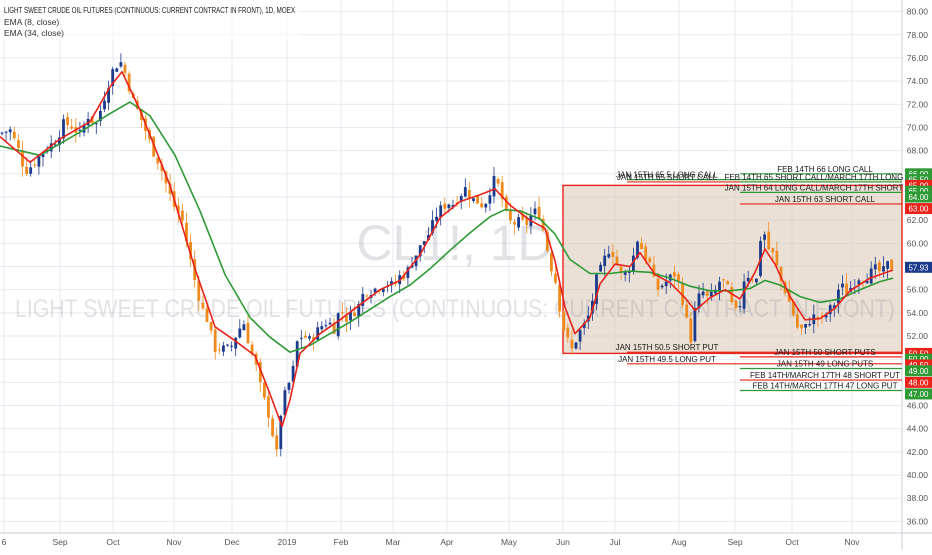 This screenshot has width=932, height=555. I want to click on annotation-label: JAN 15TH 49 LONG PUTS, so click(825, 363).